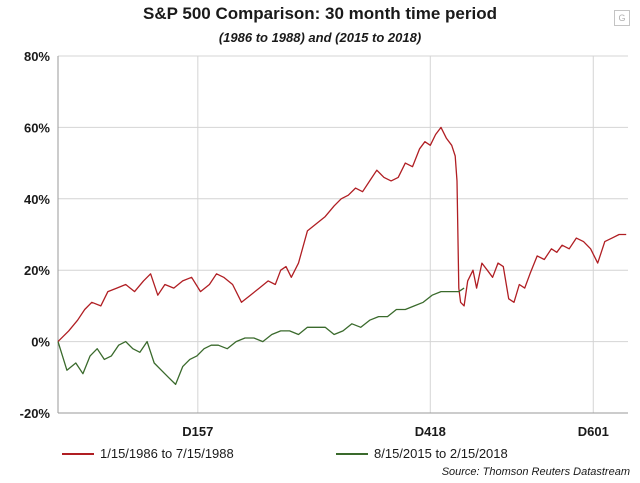 Image resolution: width=640 pixels, height=483 pixels. Describe the element at coordinates (167, 453) in the screenshot. I see `legend-label-1986: 1/15/1986 to 7/15/1988` at that location.